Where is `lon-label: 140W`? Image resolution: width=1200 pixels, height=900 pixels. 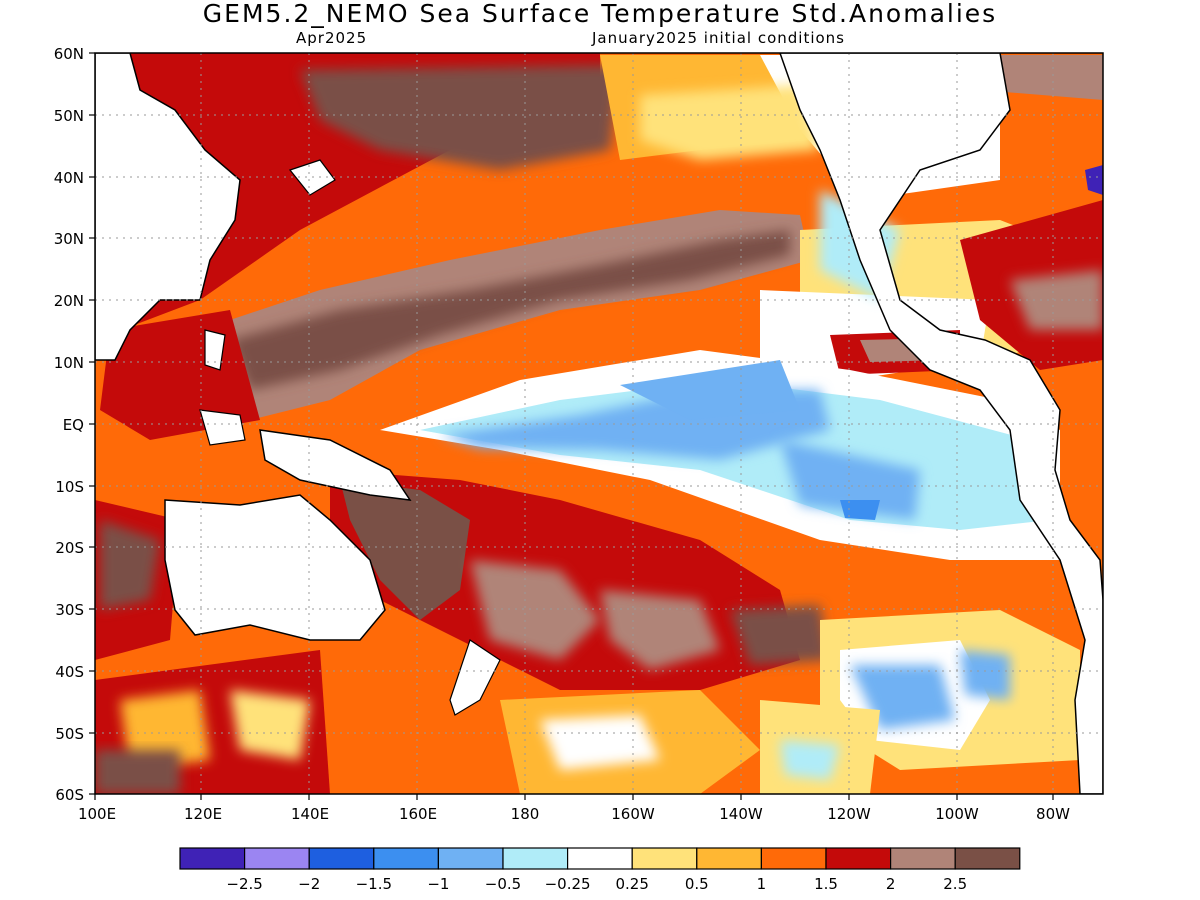 lon-label: 140W is located at coordinates (741, 814).